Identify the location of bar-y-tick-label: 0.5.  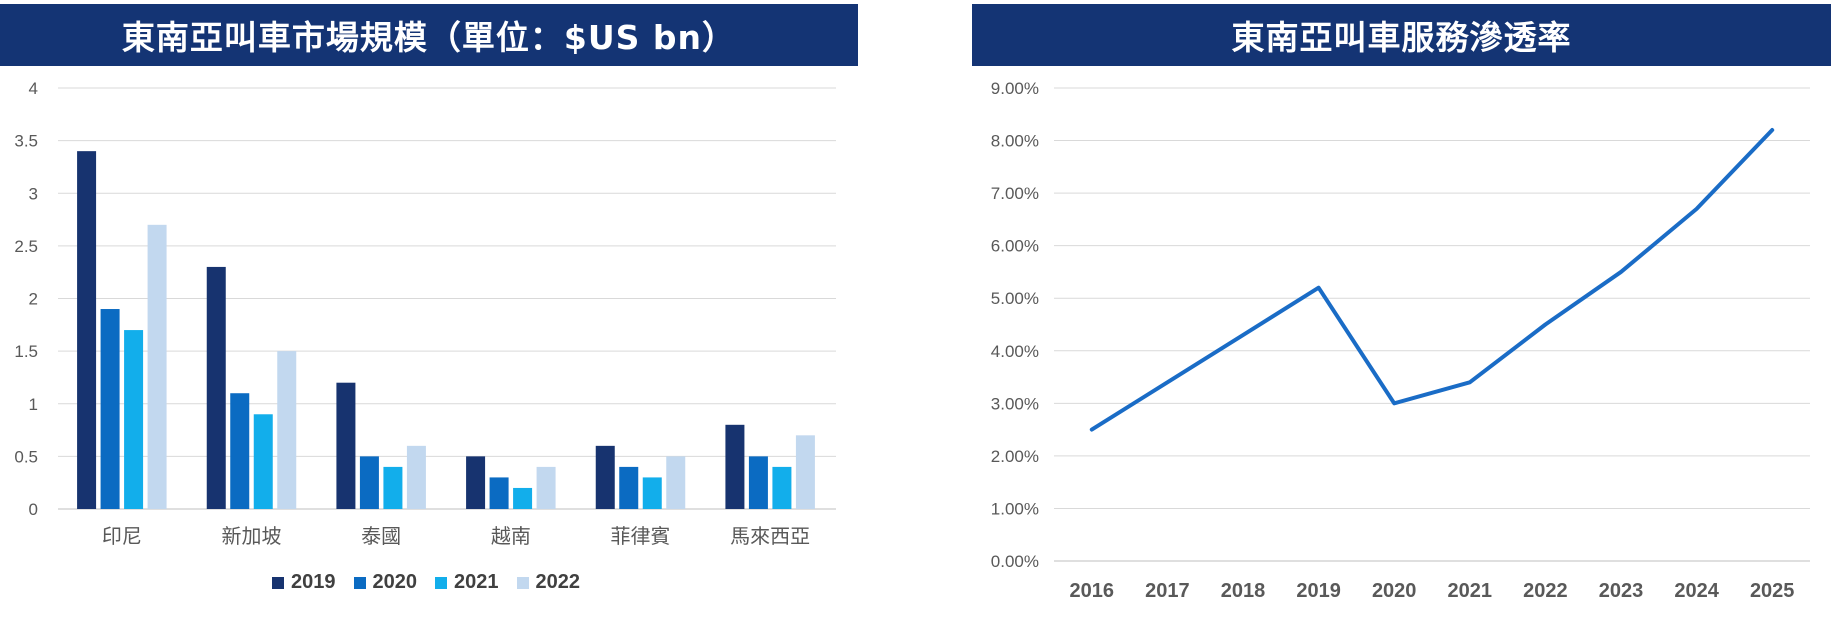
(26, 456).